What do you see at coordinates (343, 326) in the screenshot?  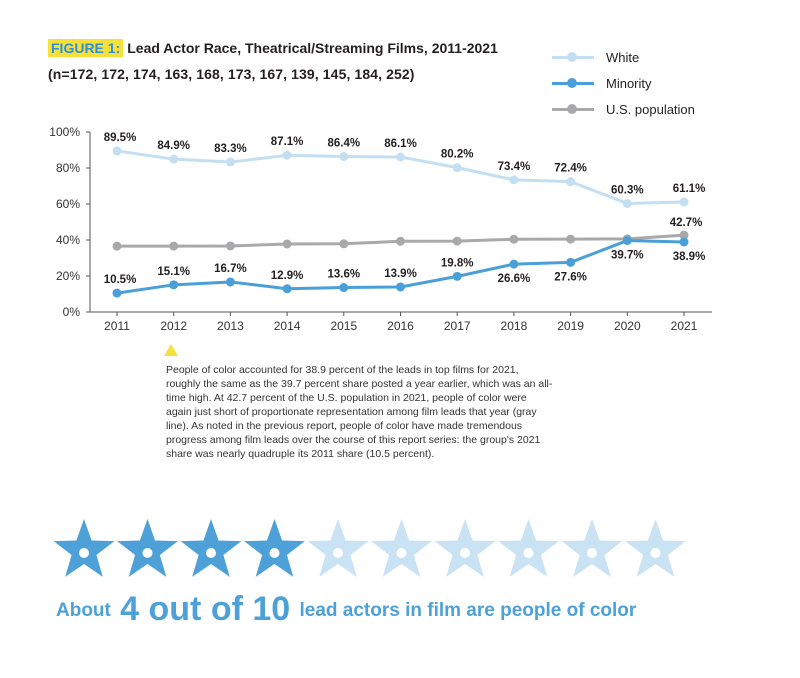 I see `x-tick-label: 2015` at bounding box center [343, 326].